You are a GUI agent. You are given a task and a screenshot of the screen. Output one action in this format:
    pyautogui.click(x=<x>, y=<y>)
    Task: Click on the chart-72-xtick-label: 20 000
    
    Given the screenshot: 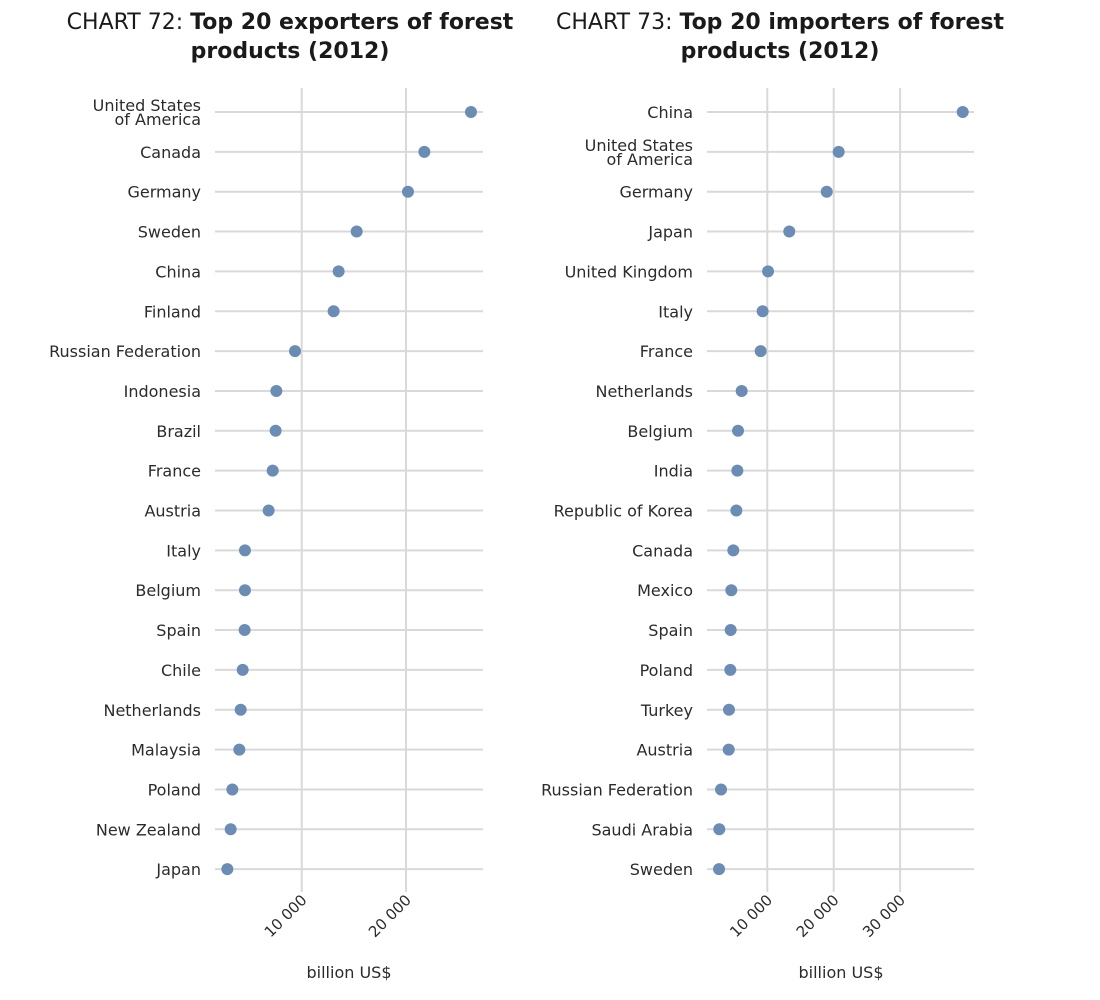 What is the action you would take?
    pyautogui.click(x=390, y=916)
    